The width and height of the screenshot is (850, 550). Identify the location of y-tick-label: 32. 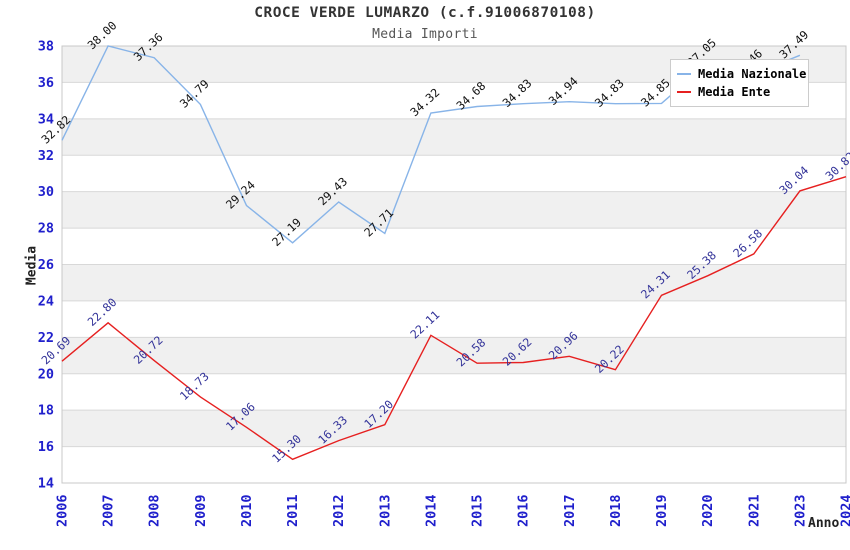
(46, 156).